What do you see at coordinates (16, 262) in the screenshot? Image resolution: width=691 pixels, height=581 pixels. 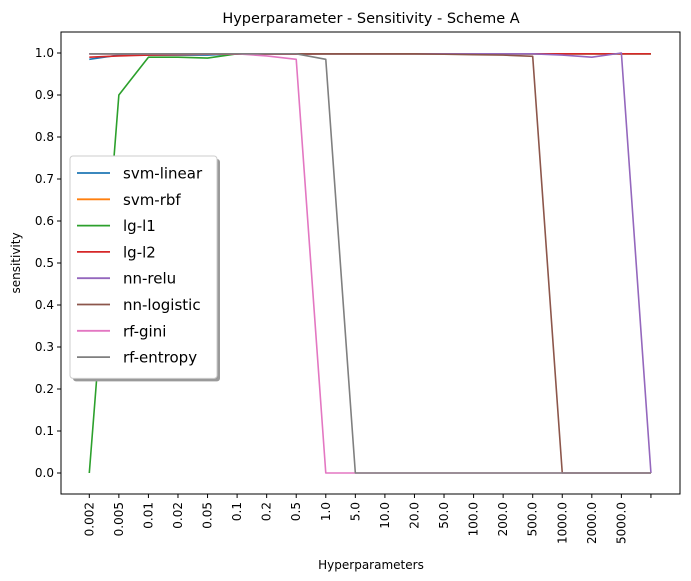 I see `y-axis-label: sensitivity` at bounding box center [16, 262].